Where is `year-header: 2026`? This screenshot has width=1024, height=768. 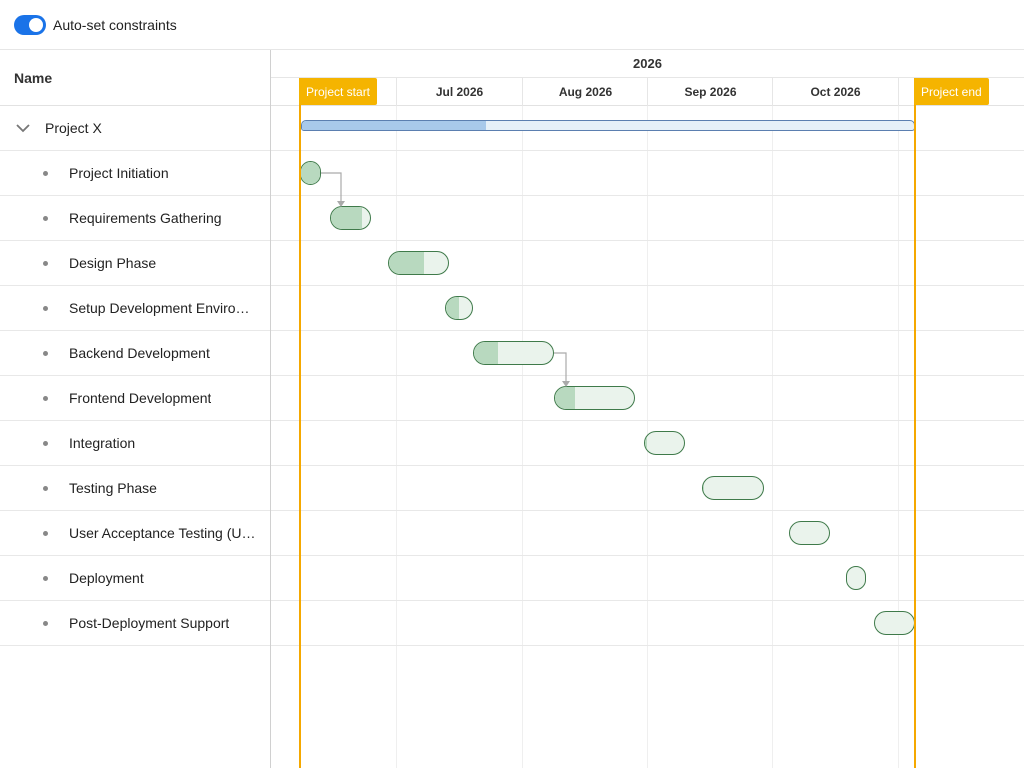 year-header: 2026 is located at coordinates (647, 64).